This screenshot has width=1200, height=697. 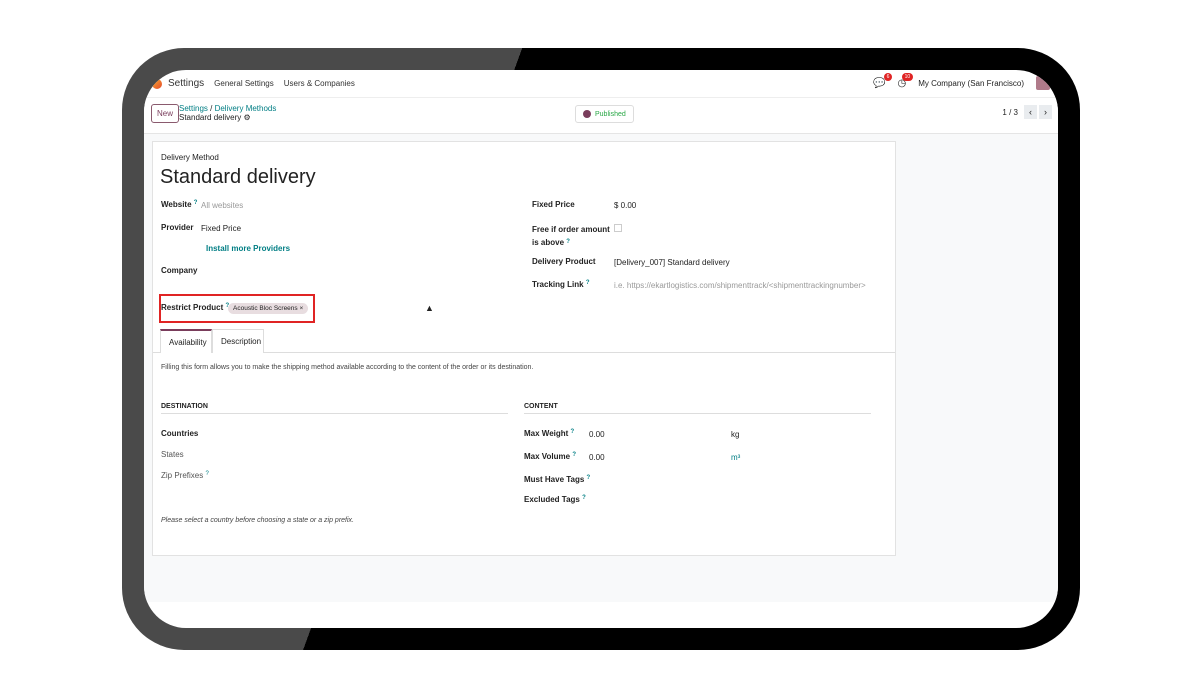 I want to click on form-subtitle: Delivery Method, so click(x=190, y=157).